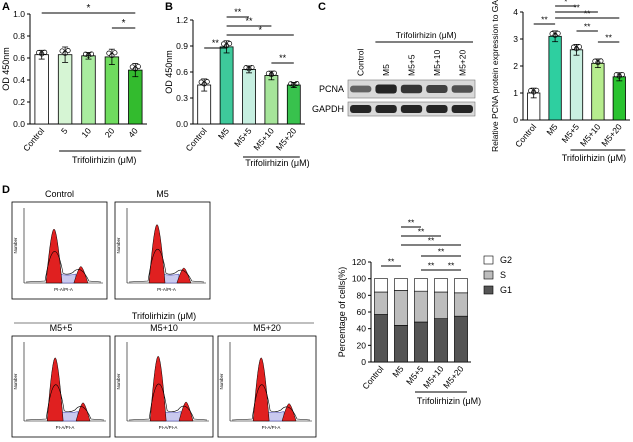  I want to click on blot-row-label-gapdh: GAPDH, so click(328, 109).